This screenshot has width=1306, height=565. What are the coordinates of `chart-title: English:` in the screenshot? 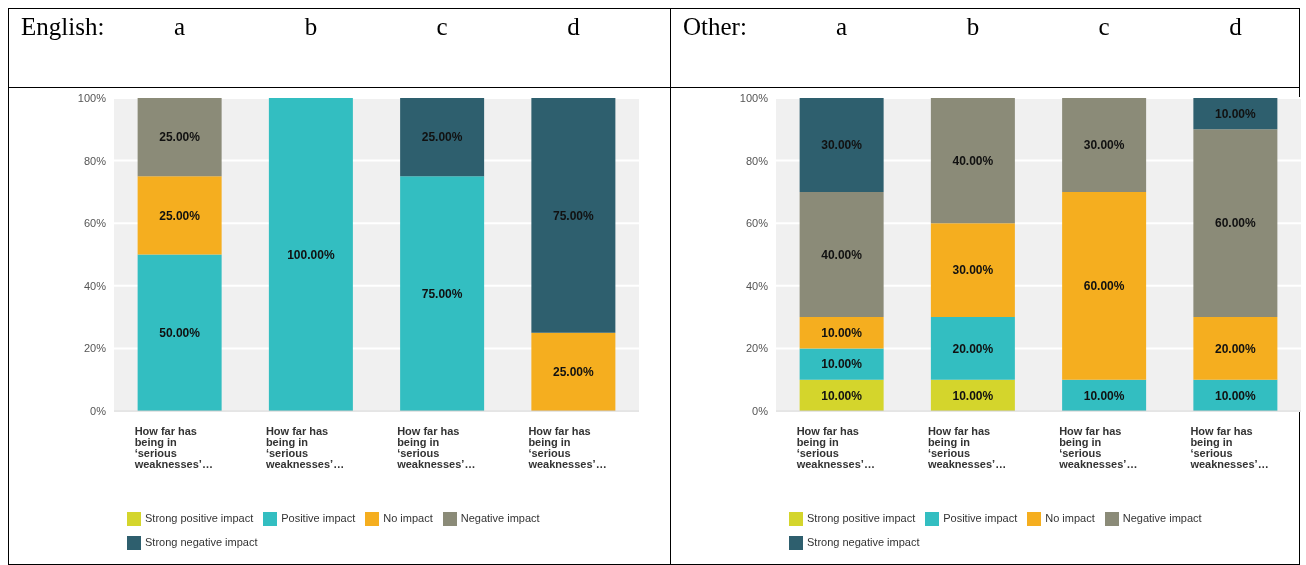 It's located at (63, 27).